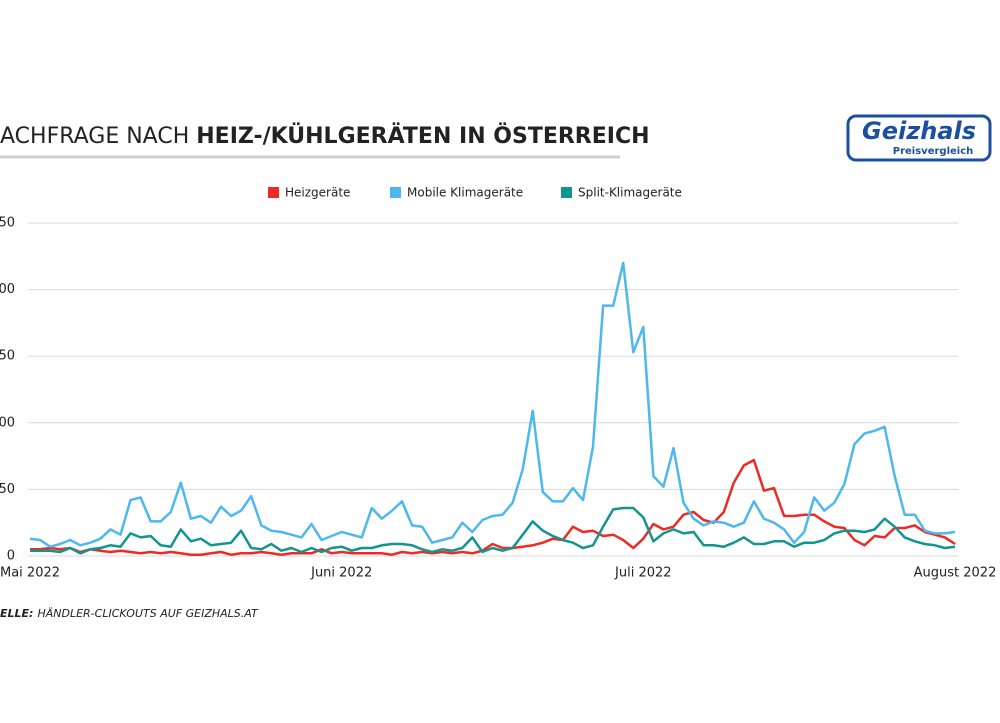 The height and width of the screenshot is (723, 1000). I want to click on logo: Geizhals Preisvergleich, so click(919, 138).